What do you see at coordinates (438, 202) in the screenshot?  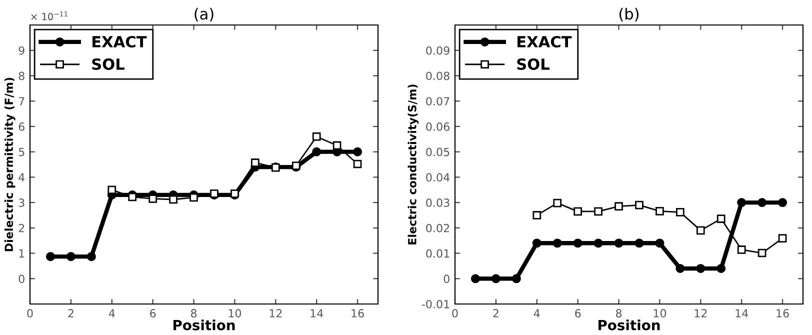 I see `y-tick-label: 0.03` at bounding box center [438, 202].